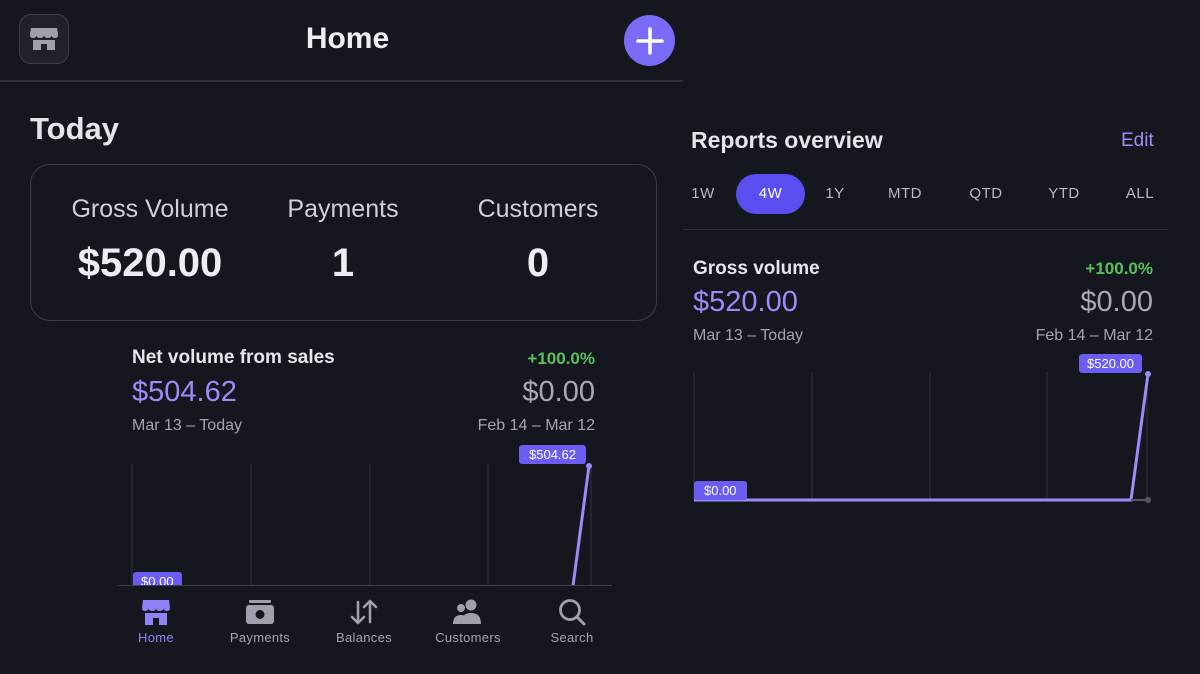  What do you see at coordinates (589, 466) in the screenshot?
I see `net-volume-end-point` at bounding box center [589, 466].